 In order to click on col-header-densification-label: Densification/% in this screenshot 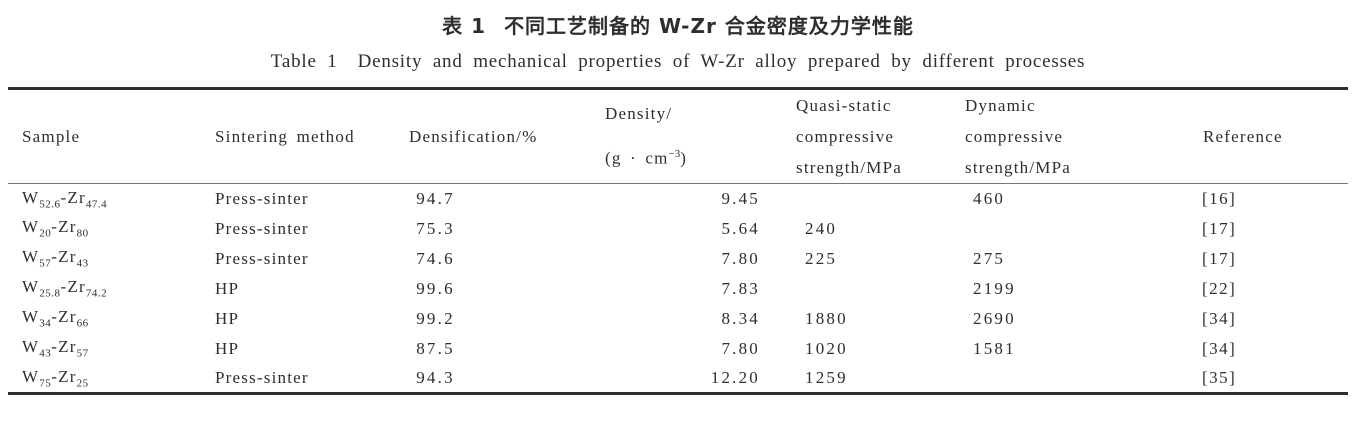, I will do `click(473, 136)`.